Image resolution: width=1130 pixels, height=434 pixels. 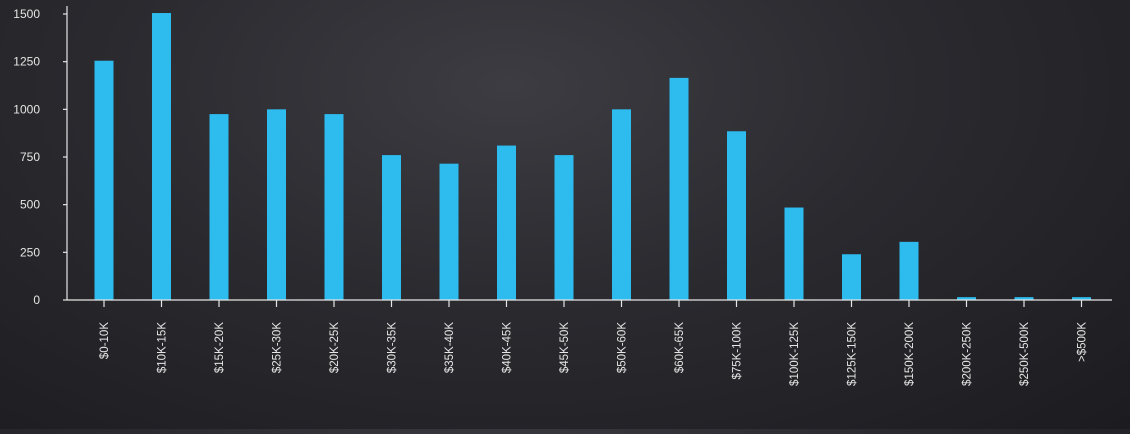 I want to click on x-tick-label: $150K-200K, so click(x=910, y=354).